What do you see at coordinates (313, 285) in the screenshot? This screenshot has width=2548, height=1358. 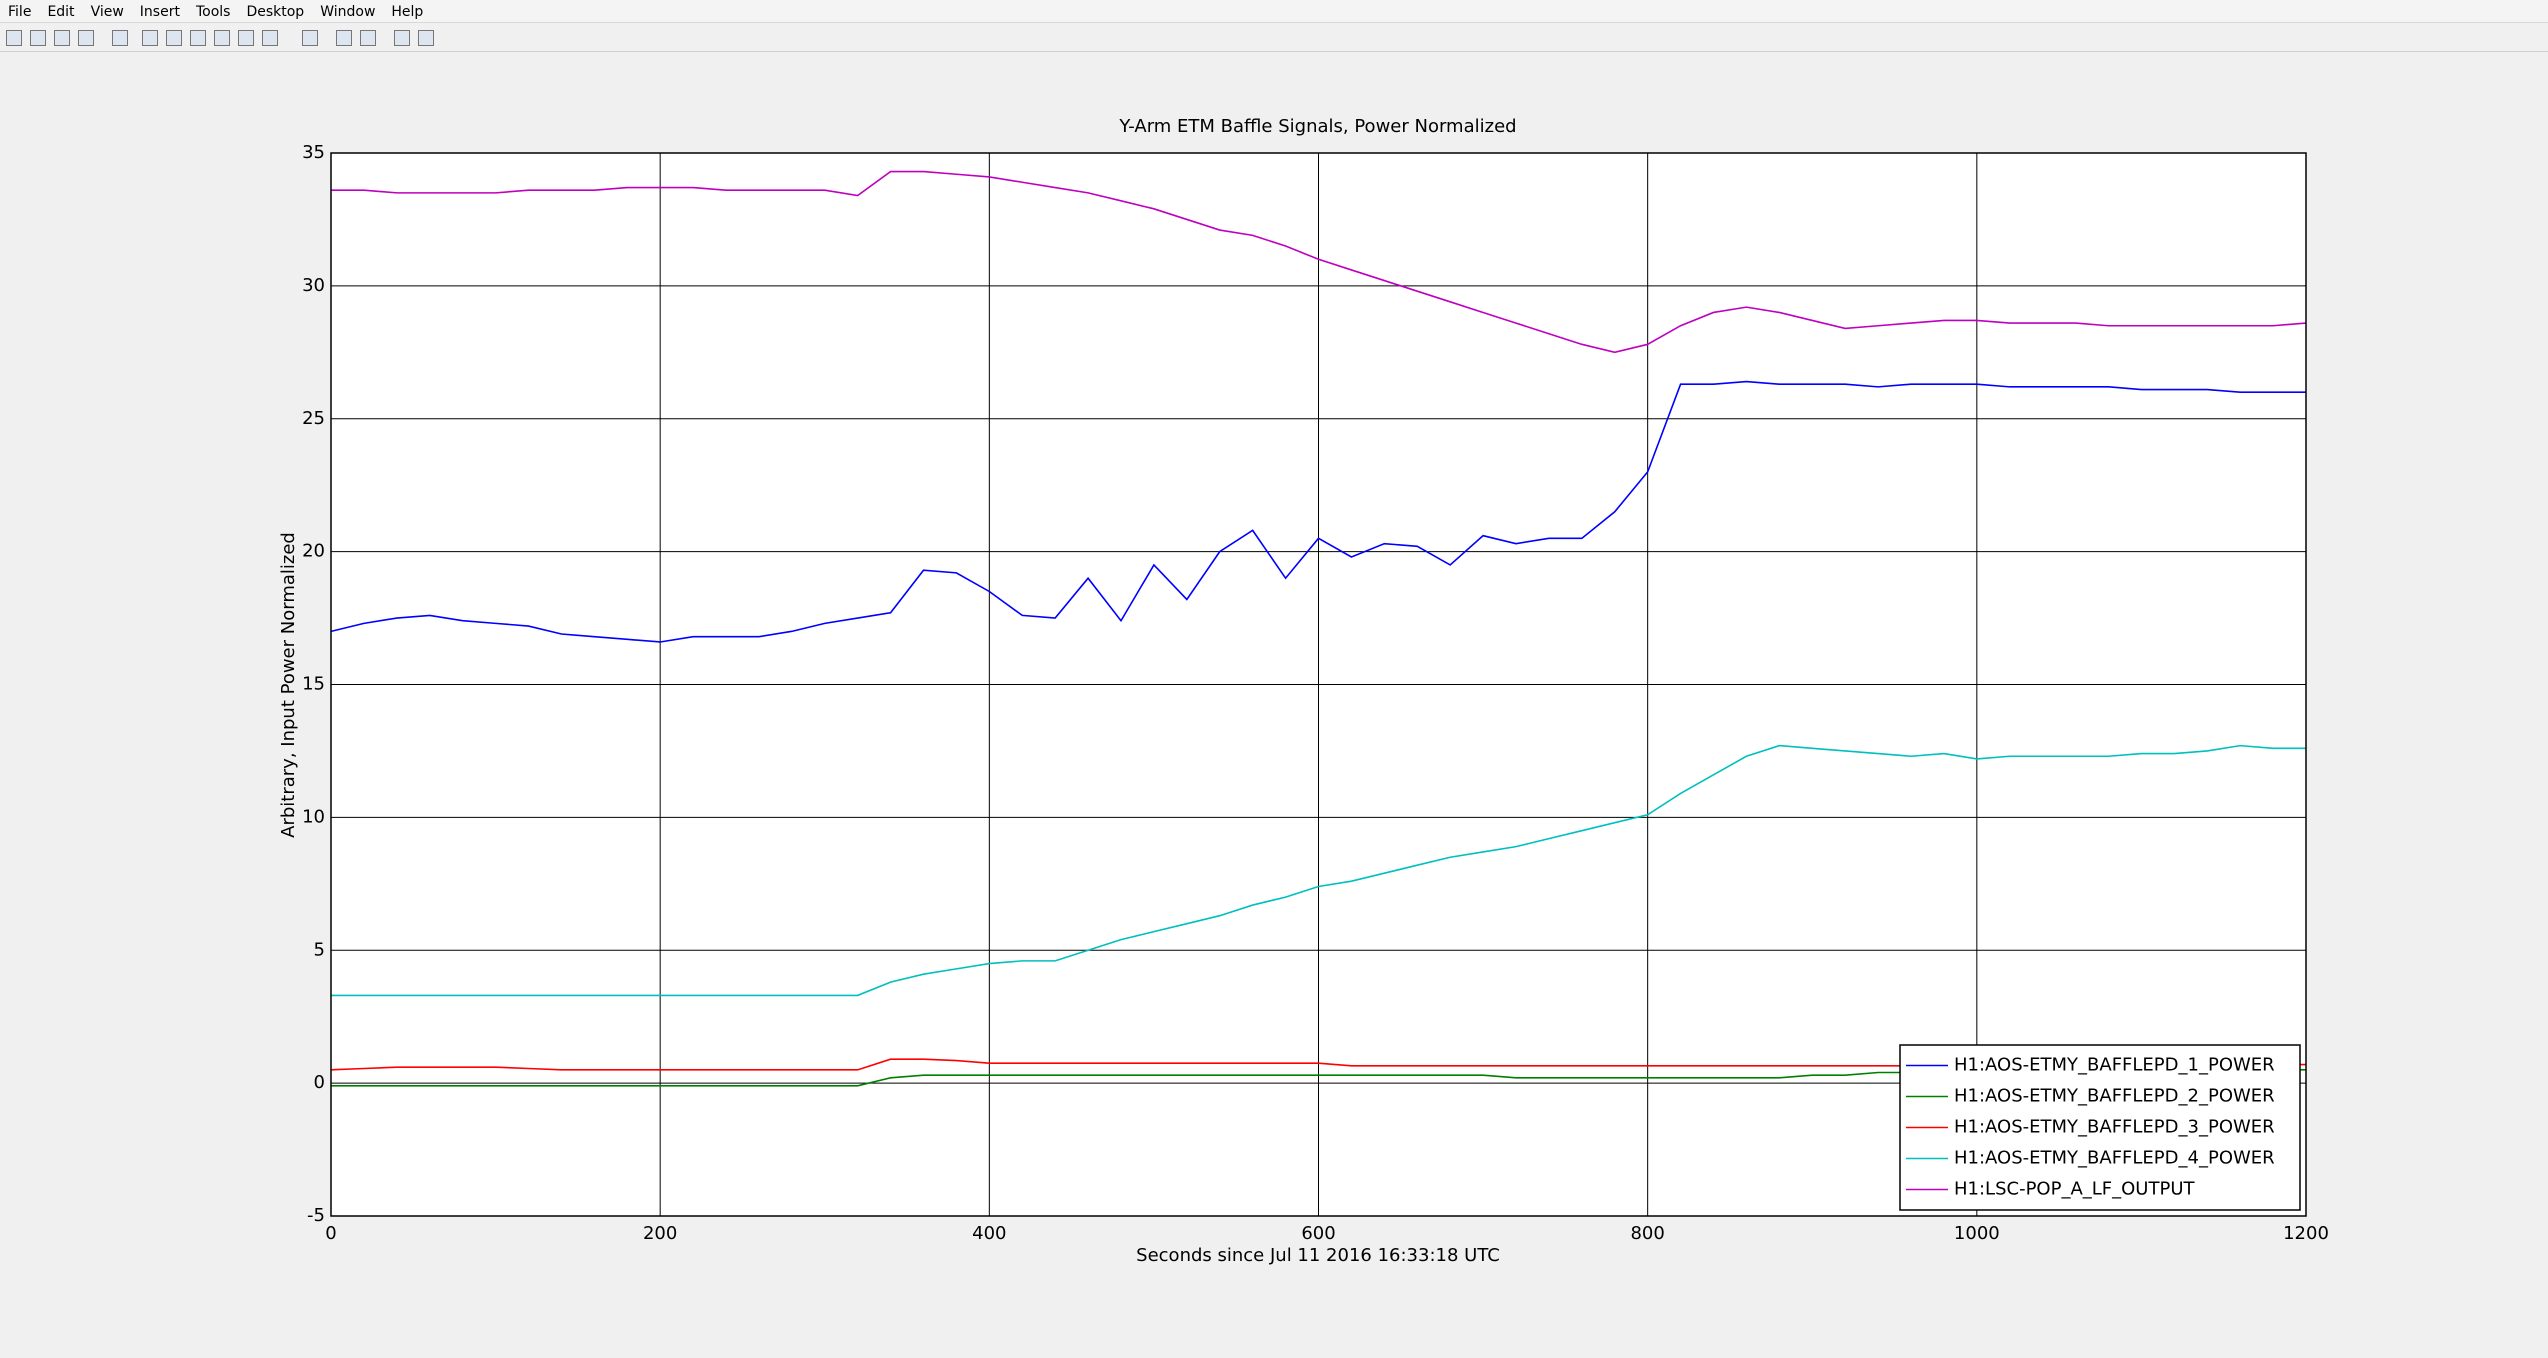 I see `y-tick-label: 30` at bounding box center [313, 285].